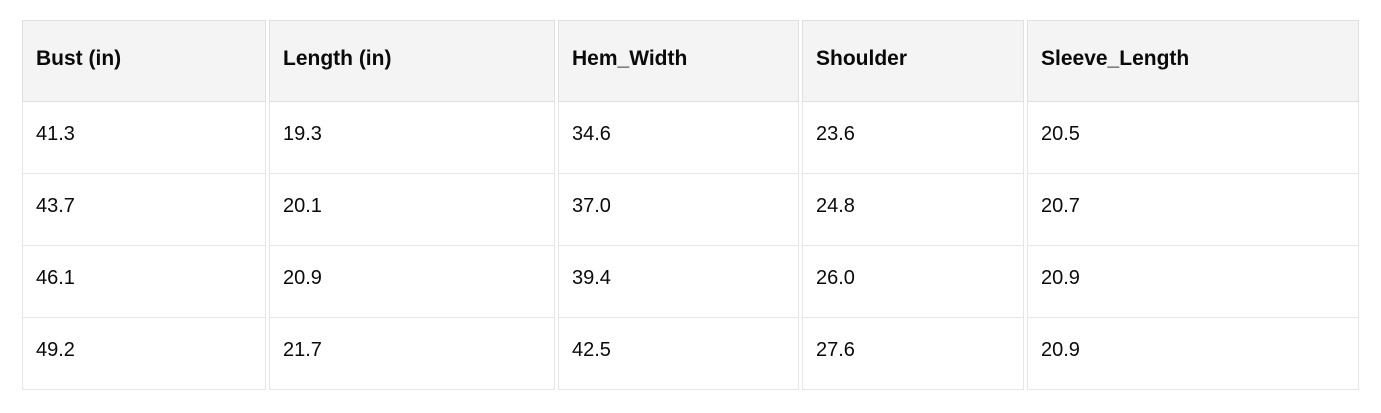  Describe the element at coordinates (913, 210) in the screenshot. I see `table-cell: 24.8` at that location.